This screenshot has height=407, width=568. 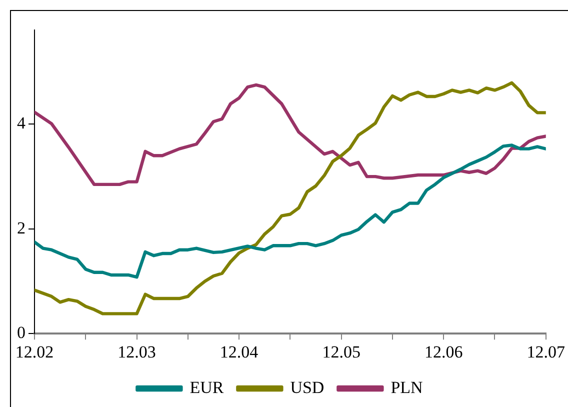 What do you see at coordinates (406, 387) in the screenshot?
I see `legend-label: PLN` at bounding box center [406, 387].